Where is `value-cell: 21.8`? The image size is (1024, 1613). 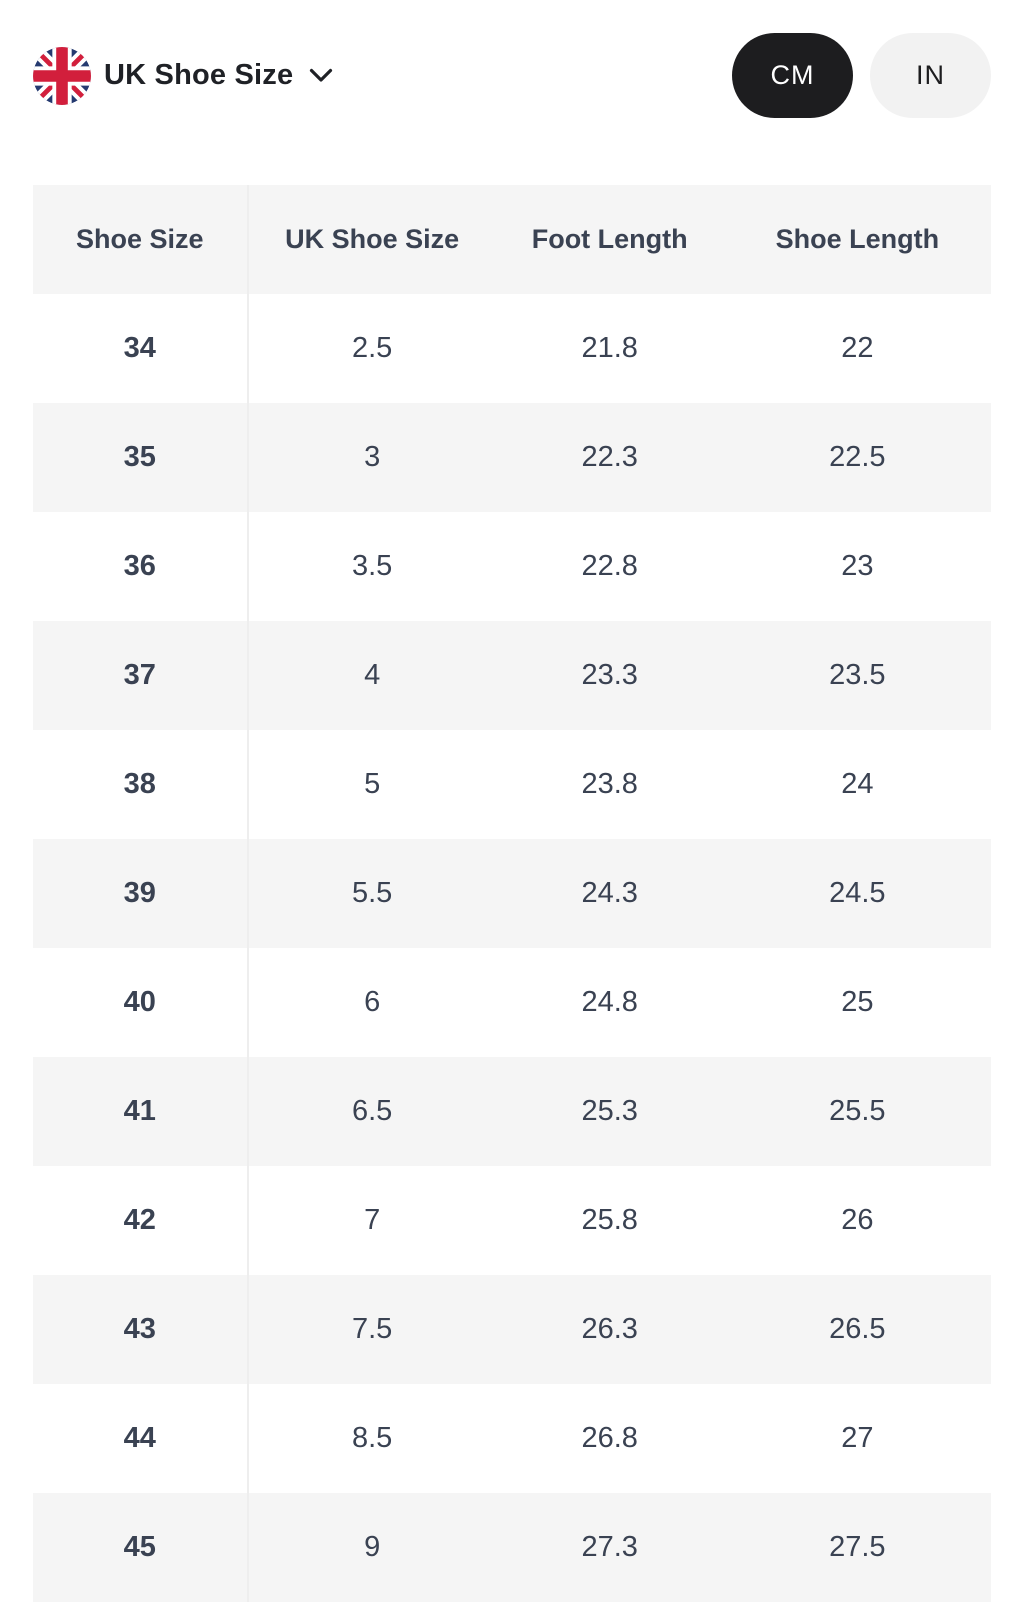 value-cell: 21.8 is located at coordinates (609, 348).